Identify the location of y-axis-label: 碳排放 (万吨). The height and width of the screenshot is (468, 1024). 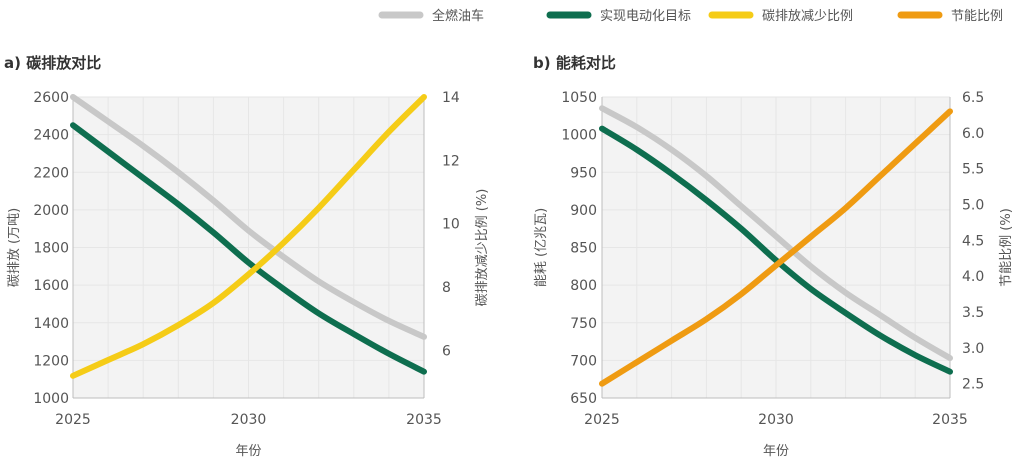
(14, 247).